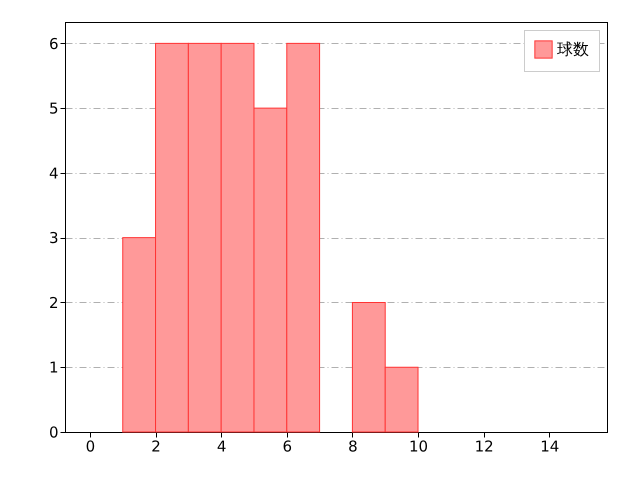  Describe the element at coordinates (573, 49) in the screenshot. I see `legend-label: 球数` at that location.